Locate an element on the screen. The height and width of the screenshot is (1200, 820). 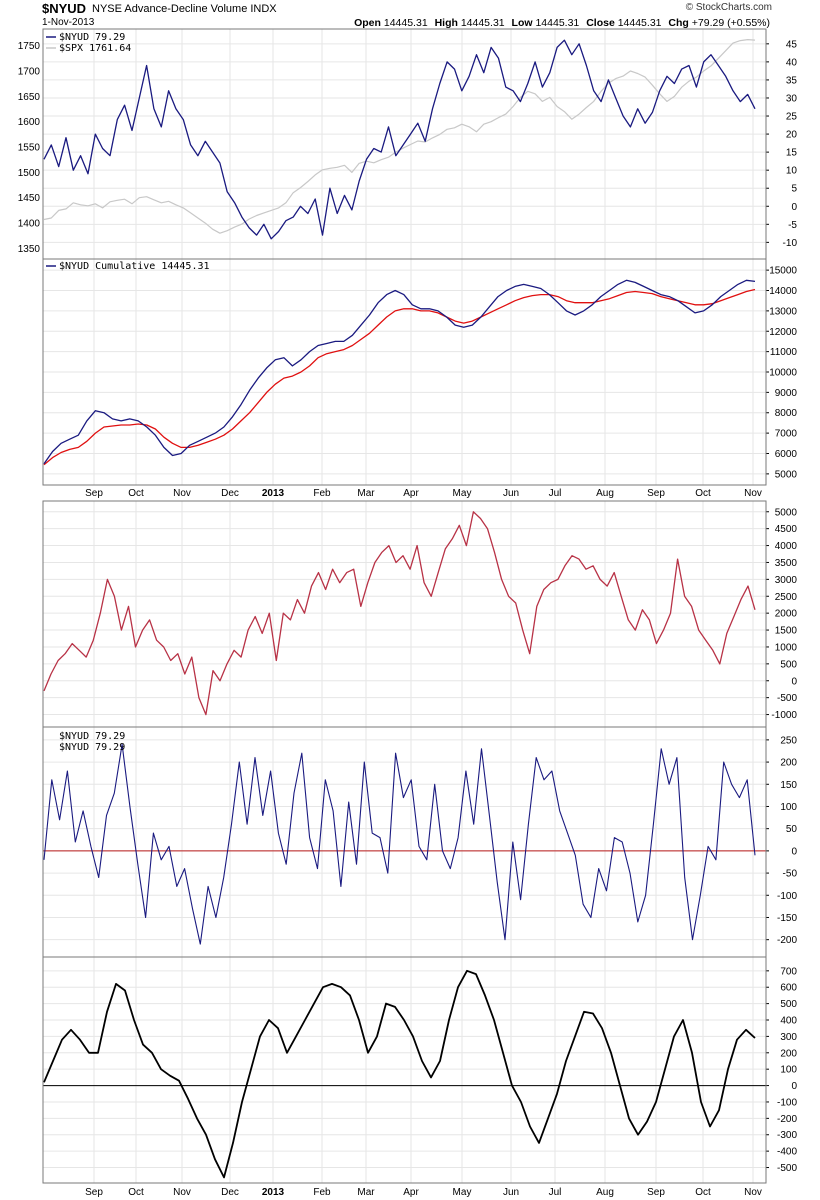
panel-1-tick-label: 15000 is located at coordinates (783, 271).